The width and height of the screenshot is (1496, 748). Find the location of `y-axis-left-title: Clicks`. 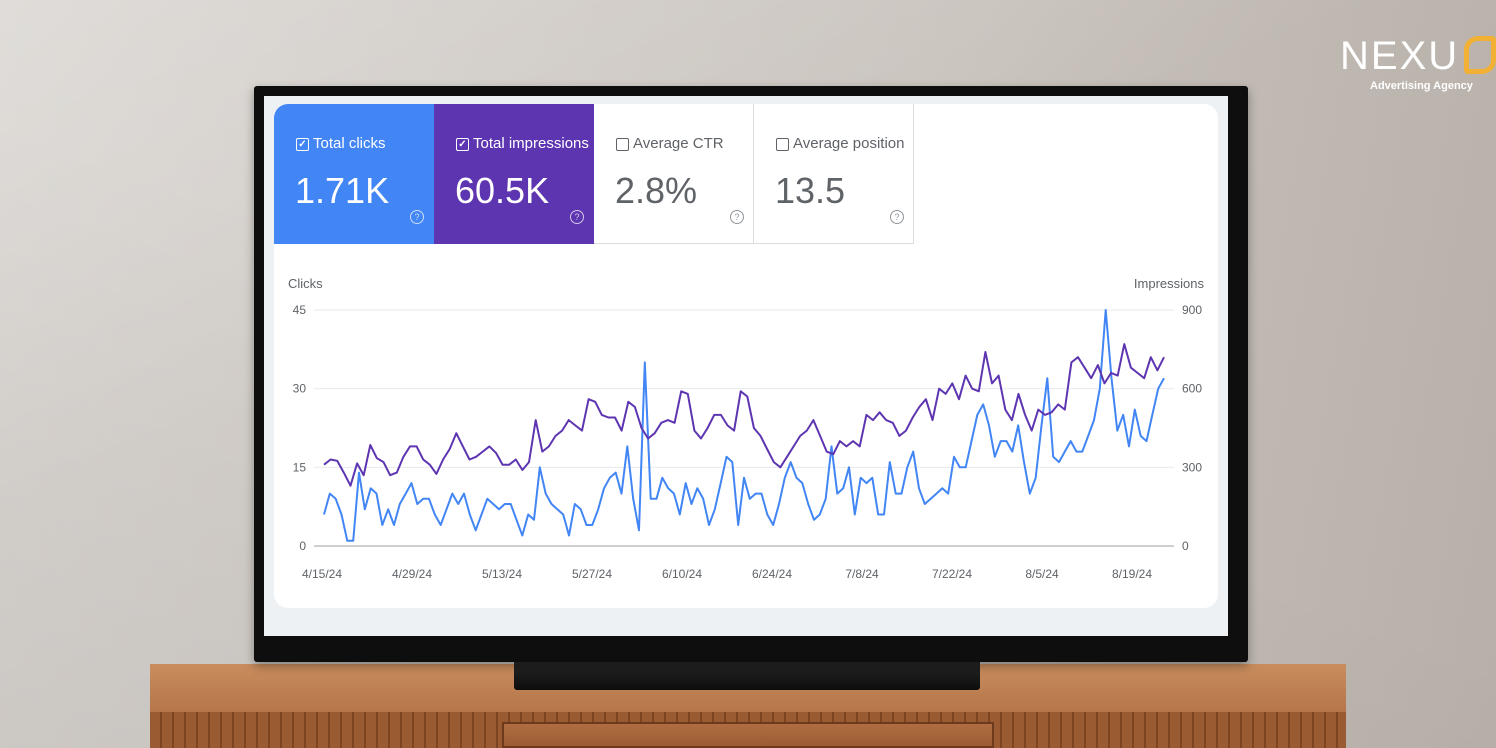

y-axis-left-title: Clicks is located at coordinates (305, 283).